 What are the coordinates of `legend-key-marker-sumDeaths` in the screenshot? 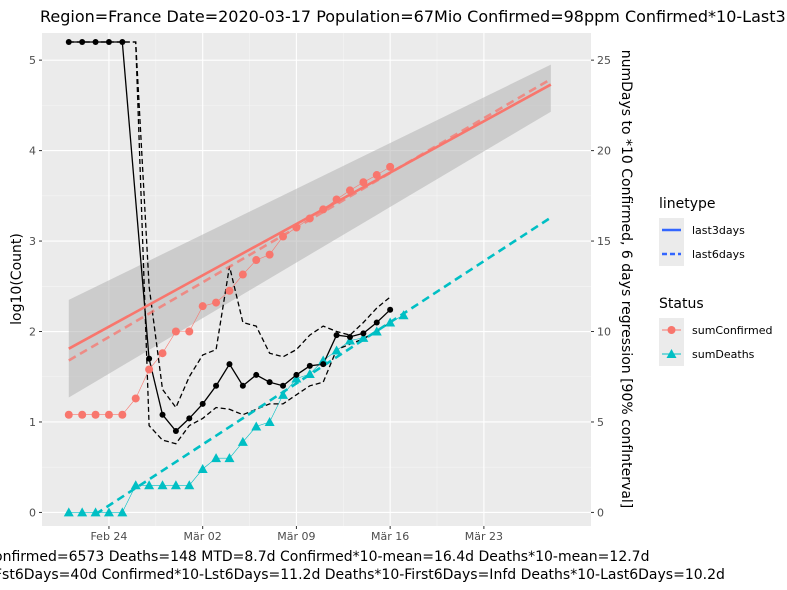 It's located at (671, 353).